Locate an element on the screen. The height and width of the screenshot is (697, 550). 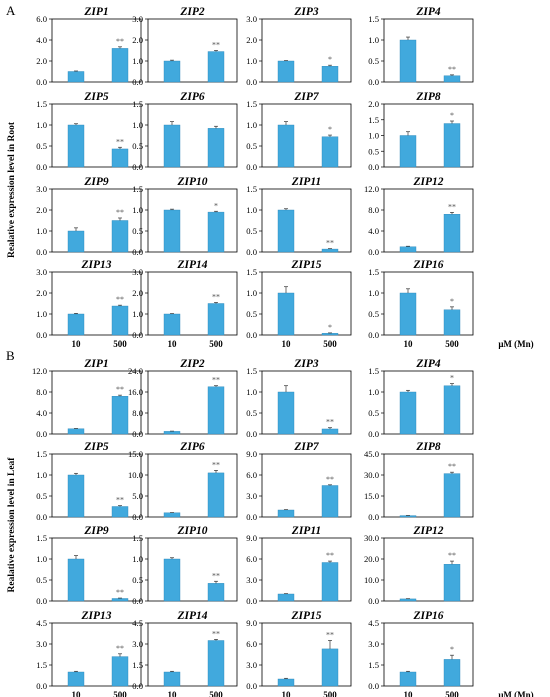
subplot-zip9: ZIP9 0.0 1.0 2.0 3.0 ** is located at coordinates (89, 216).